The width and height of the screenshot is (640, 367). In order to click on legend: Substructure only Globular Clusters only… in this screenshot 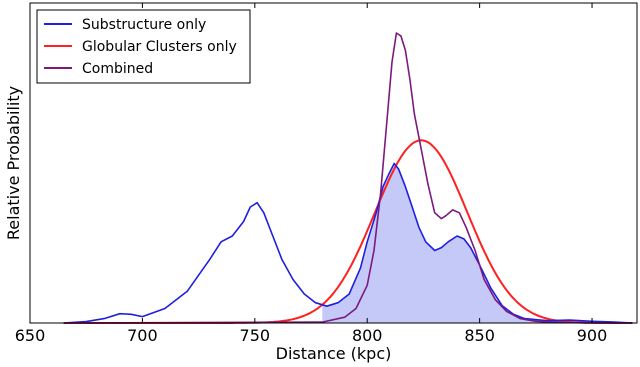, I will do `click(143, 46)`.